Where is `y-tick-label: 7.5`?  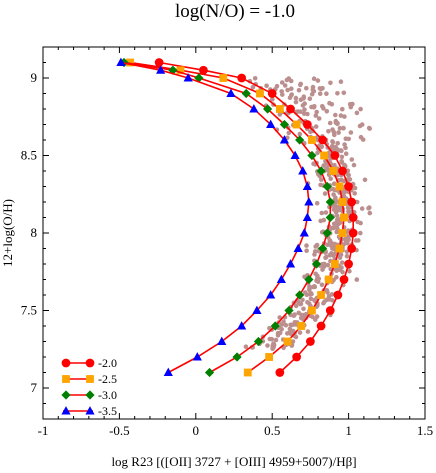
y-tick-label: 7.5 is located at coordinates (29, 310).